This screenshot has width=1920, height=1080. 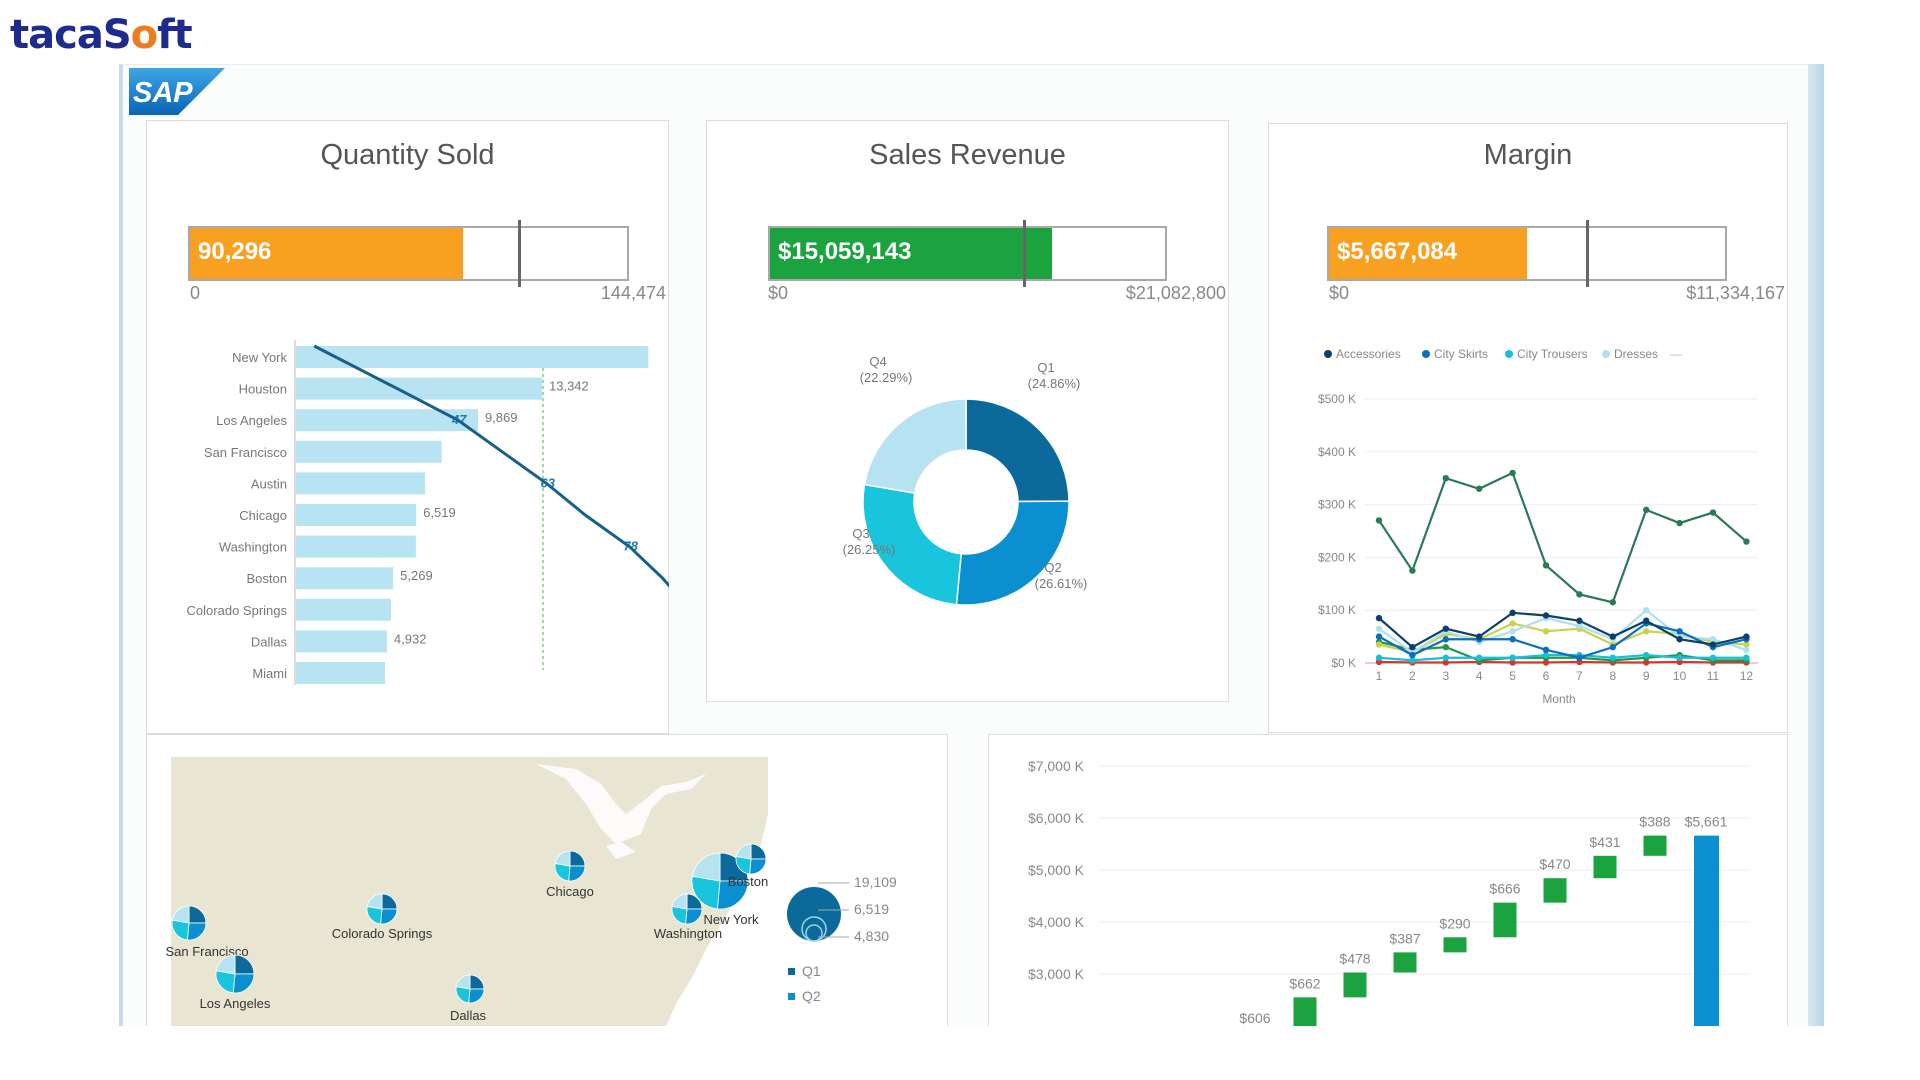 I want to click on value-label: 6,519, so click(x=439, y=512).